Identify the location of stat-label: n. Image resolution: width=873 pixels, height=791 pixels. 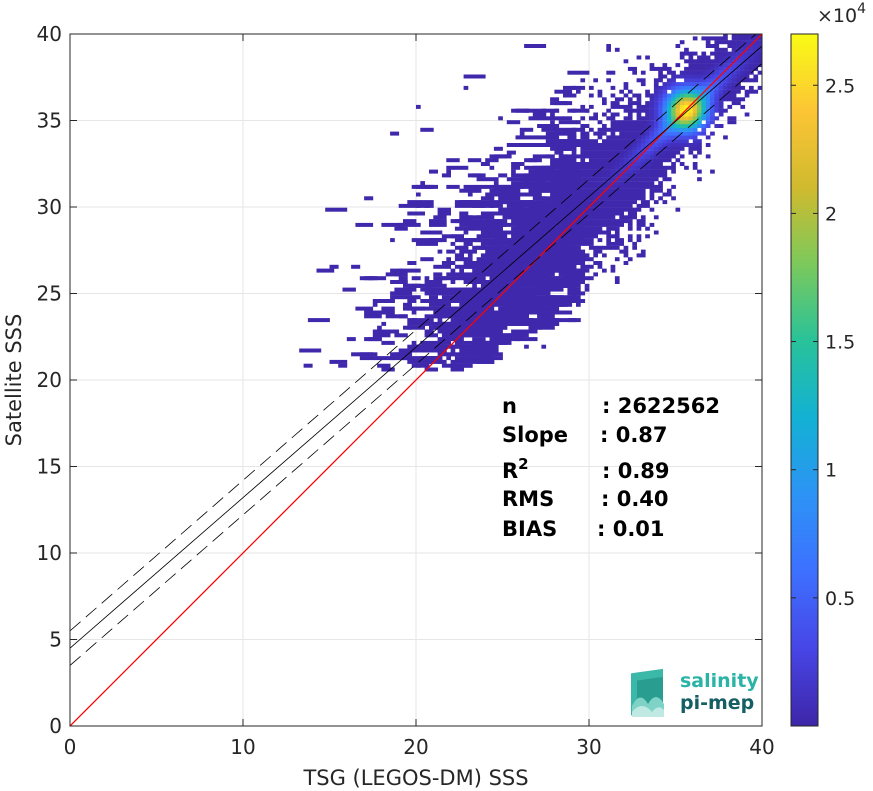
(509, 406).